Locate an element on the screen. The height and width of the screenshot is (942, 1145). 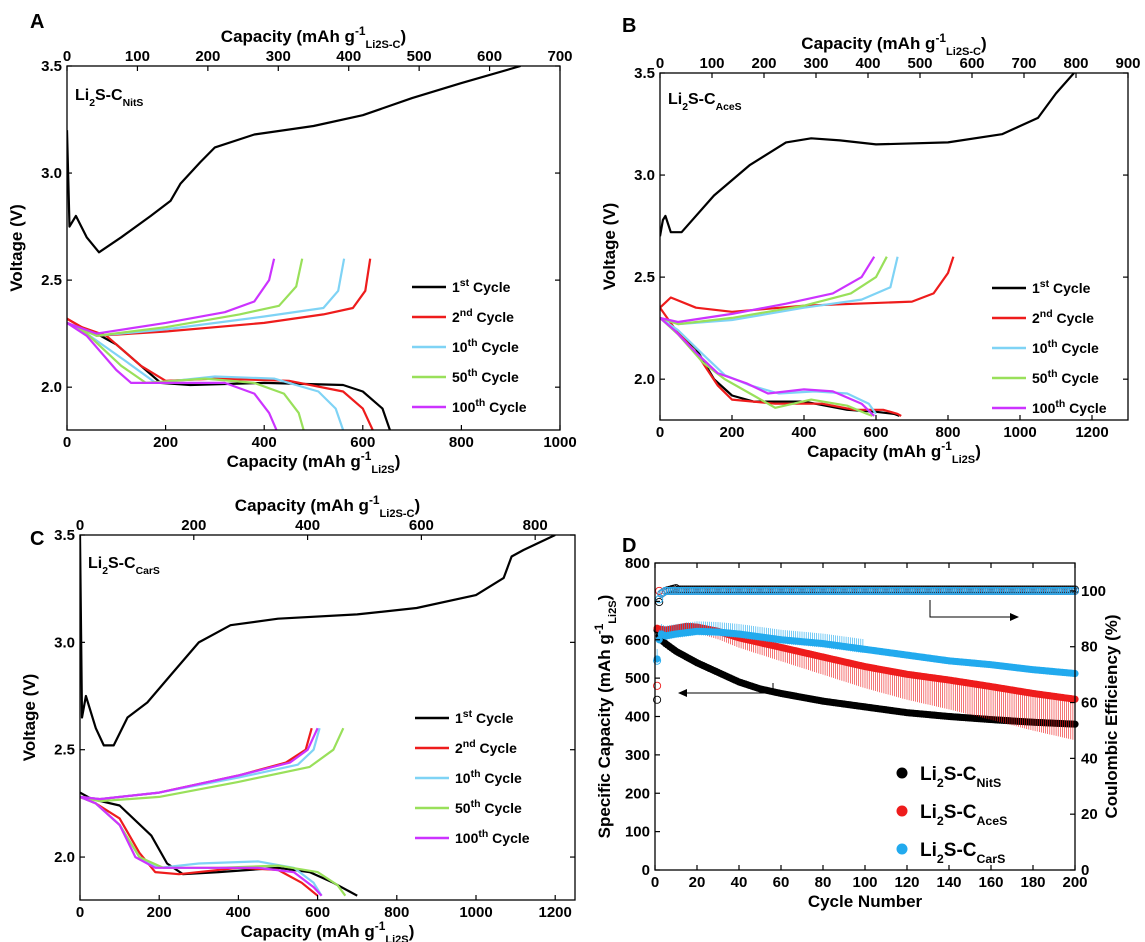
series-50-charge is located at coordinates (774, 291).